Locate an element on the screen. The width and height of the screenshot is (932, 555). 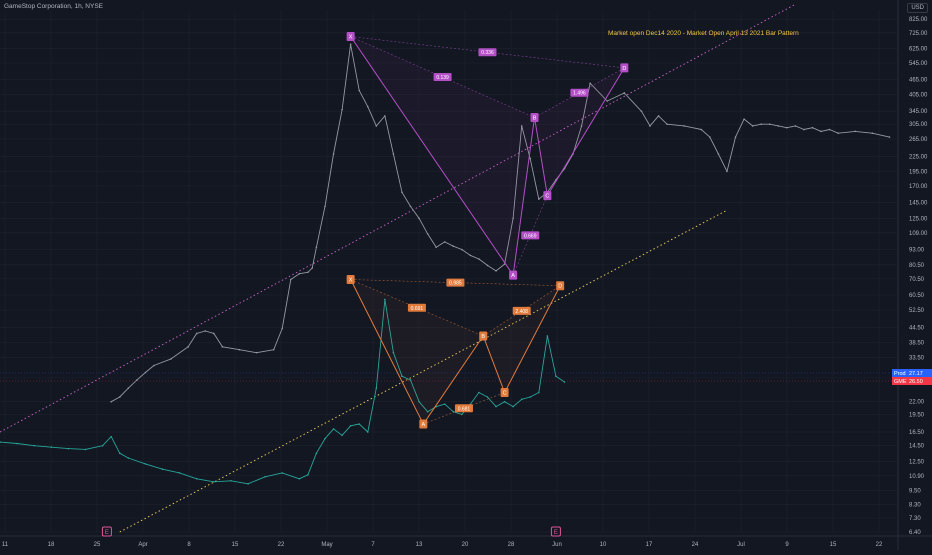
pattern-point-label: C is located at coordinates (505, 394).